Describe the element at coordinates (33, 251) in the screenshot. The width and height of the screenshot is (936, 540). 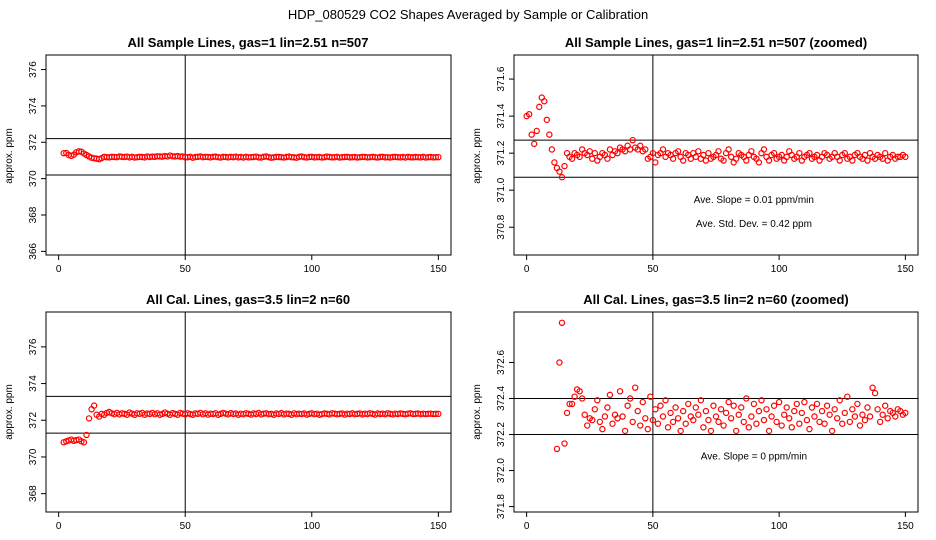
I see `y-tick-label: 366` at that location.